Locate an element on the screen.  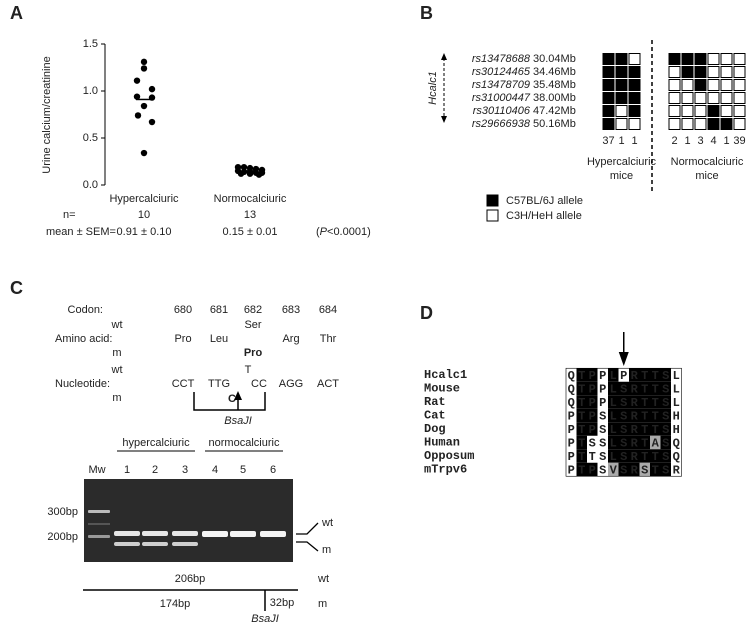
group-label: mice is located at coordinates (706, 176).